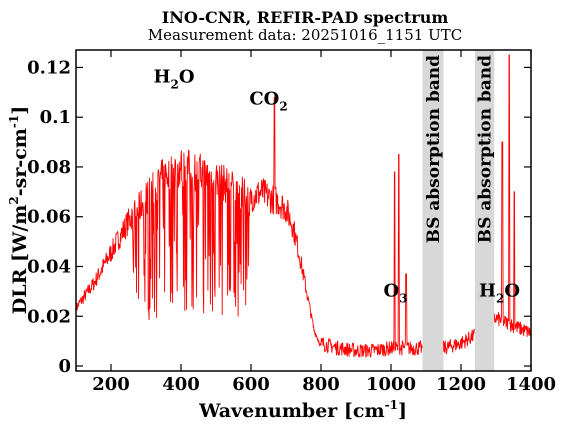  I want to click on x-tick-label-0: 200, so click(111, 384).